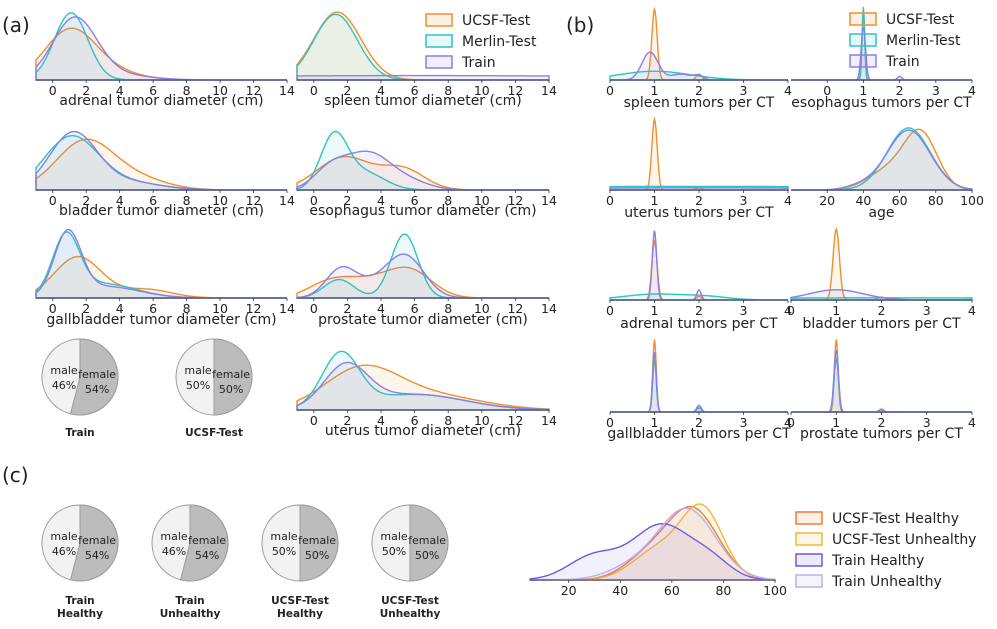 The height and width of the screenshot is (629, 997). Describe the element at coordinates (187, 200) in the screenshot. I see `tick-label-a-bladder-4: 8` at that location.